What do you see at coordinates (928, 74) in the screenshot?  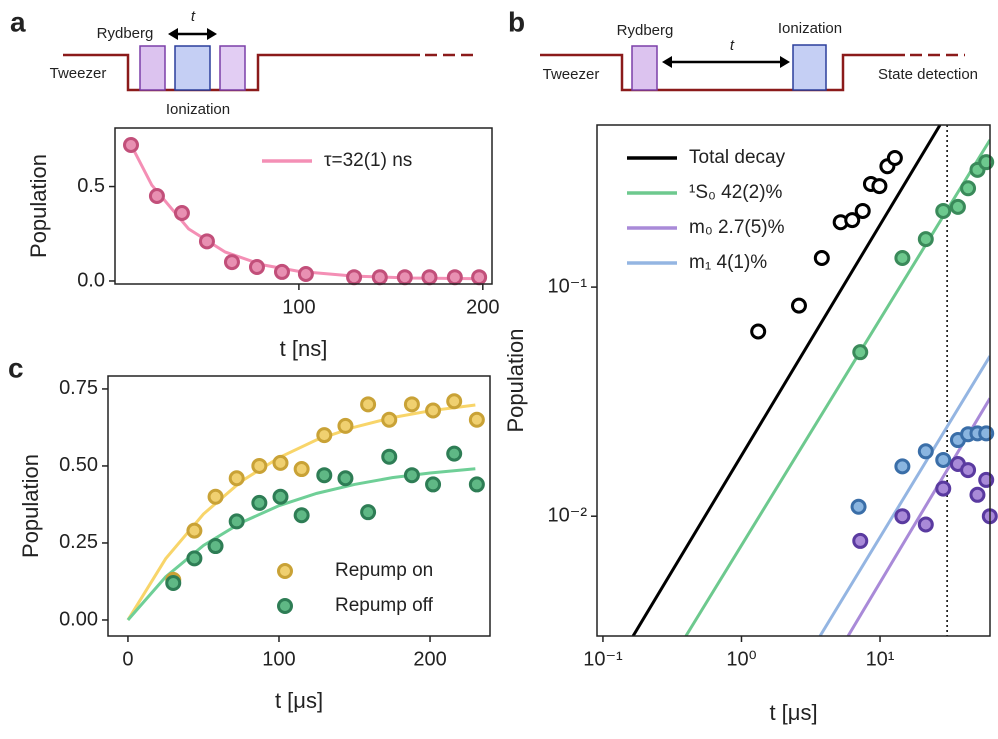 I see `label: State detection` at bounding box center [928, 74].